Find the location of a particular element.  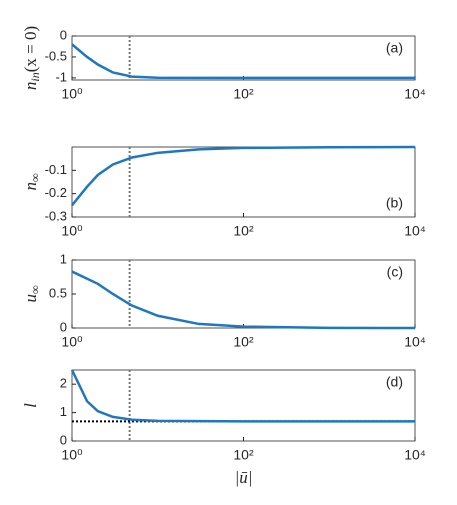

y-axis-label: nin(x = 0) is located at coordinates (31, 58).